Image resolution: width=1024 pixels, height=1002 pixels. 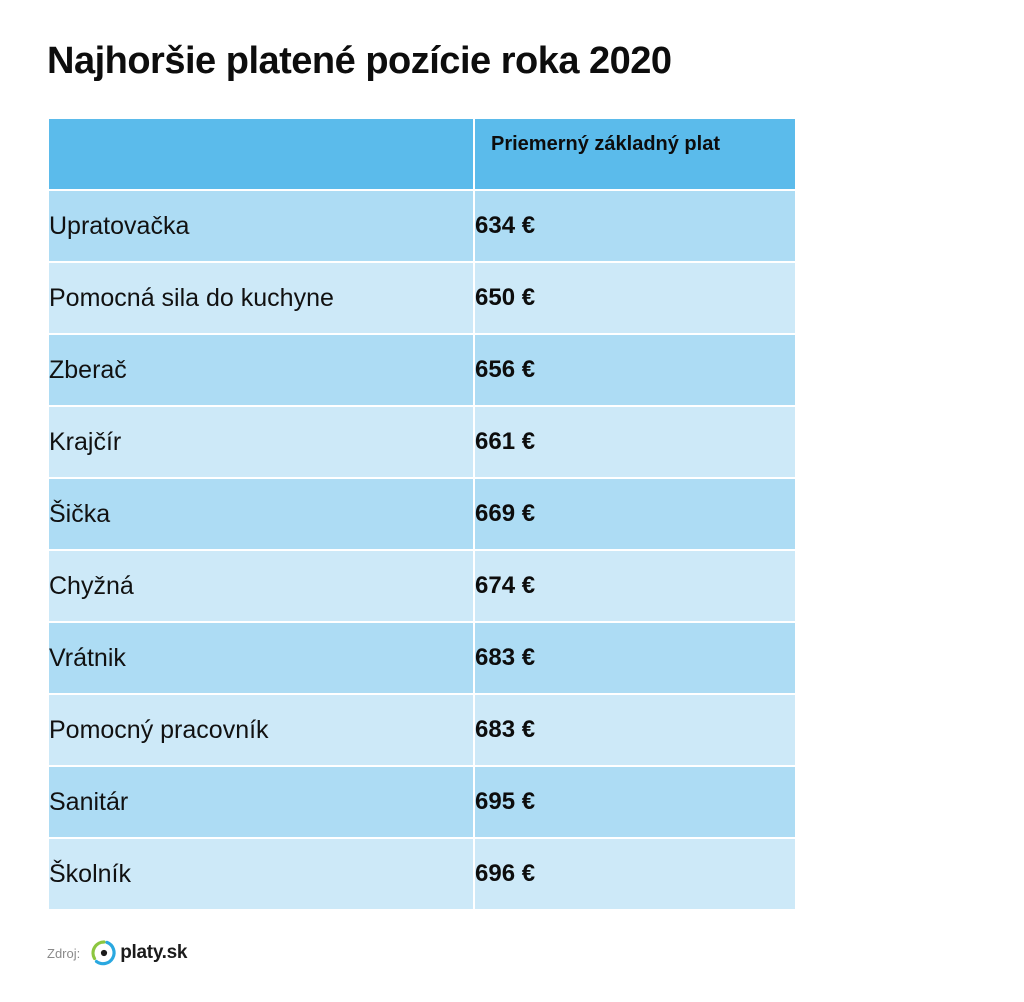 I want to click on logo-dot, so click(x=104, y=953).